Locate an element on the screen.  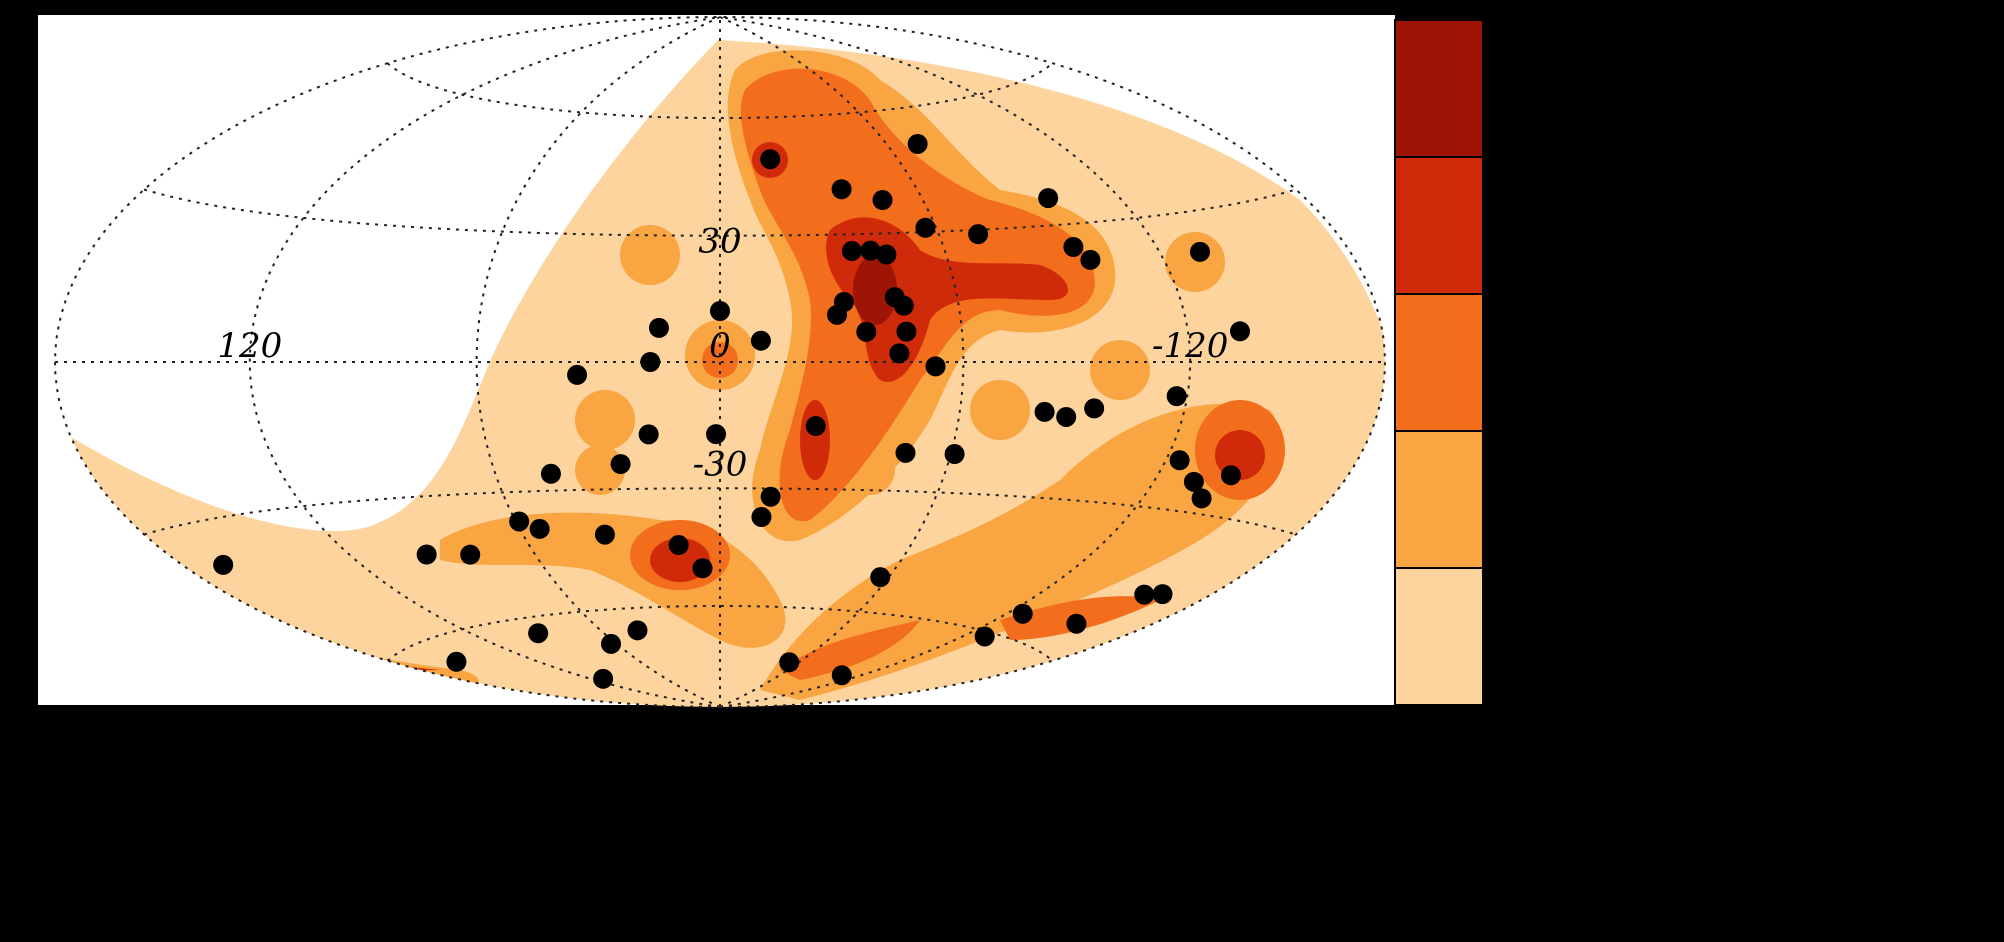
longitude-label: -120 is located at coordinates (1190, 346).